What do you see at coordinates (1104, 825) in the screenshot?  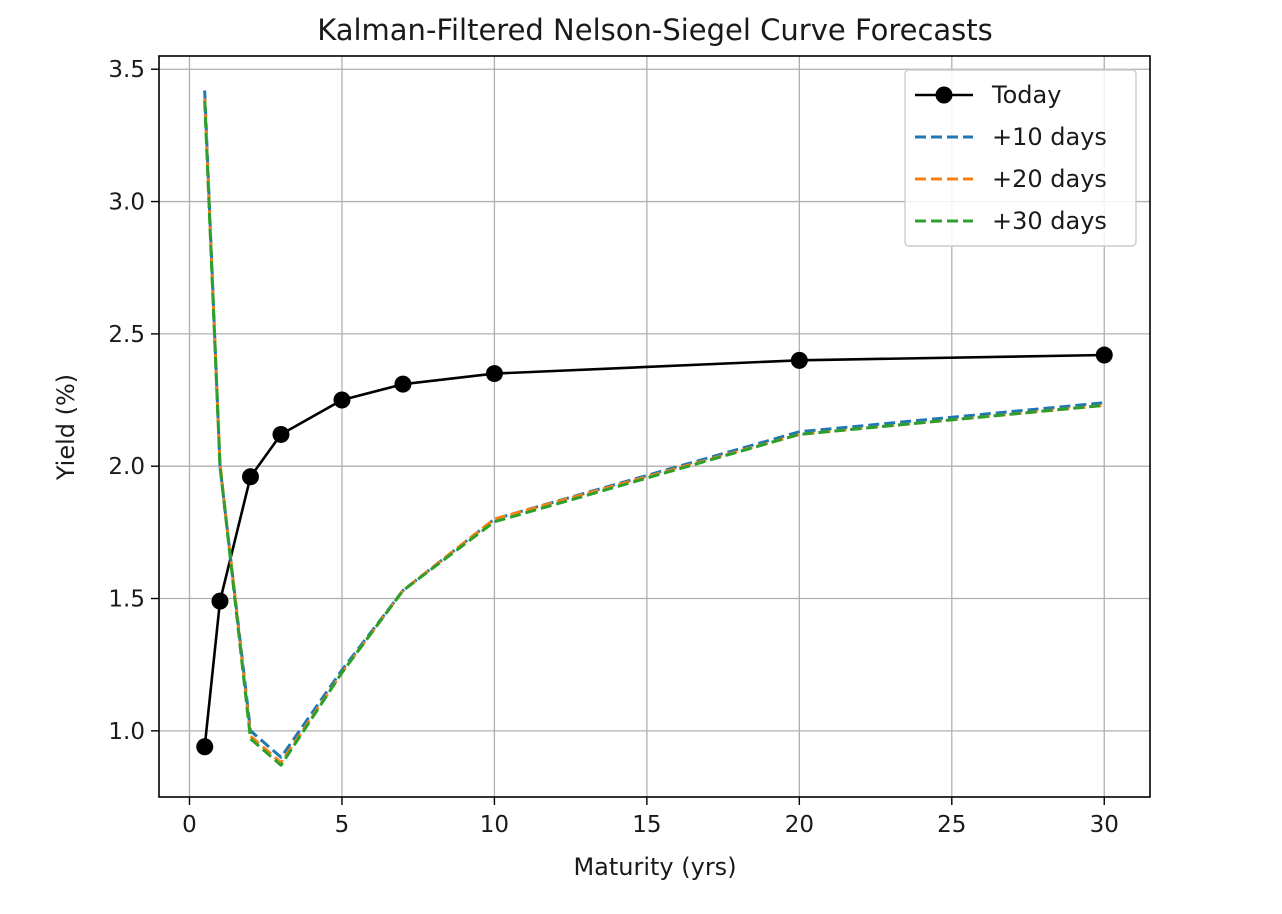 I see `x-tick-label: 30` at bounding box center [1104, 825].